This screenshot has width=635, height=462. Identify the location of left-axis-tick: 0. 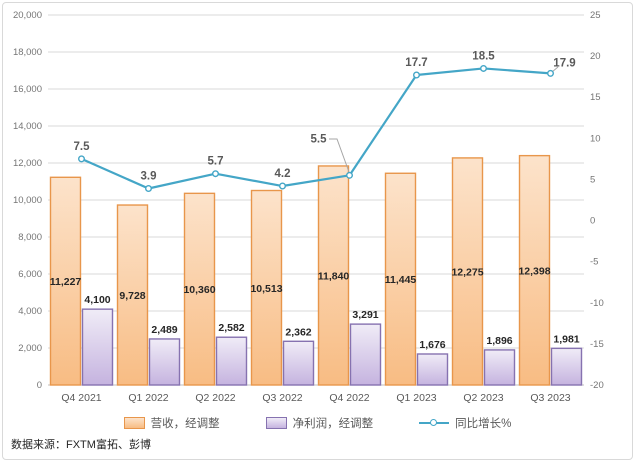
(39, 385).